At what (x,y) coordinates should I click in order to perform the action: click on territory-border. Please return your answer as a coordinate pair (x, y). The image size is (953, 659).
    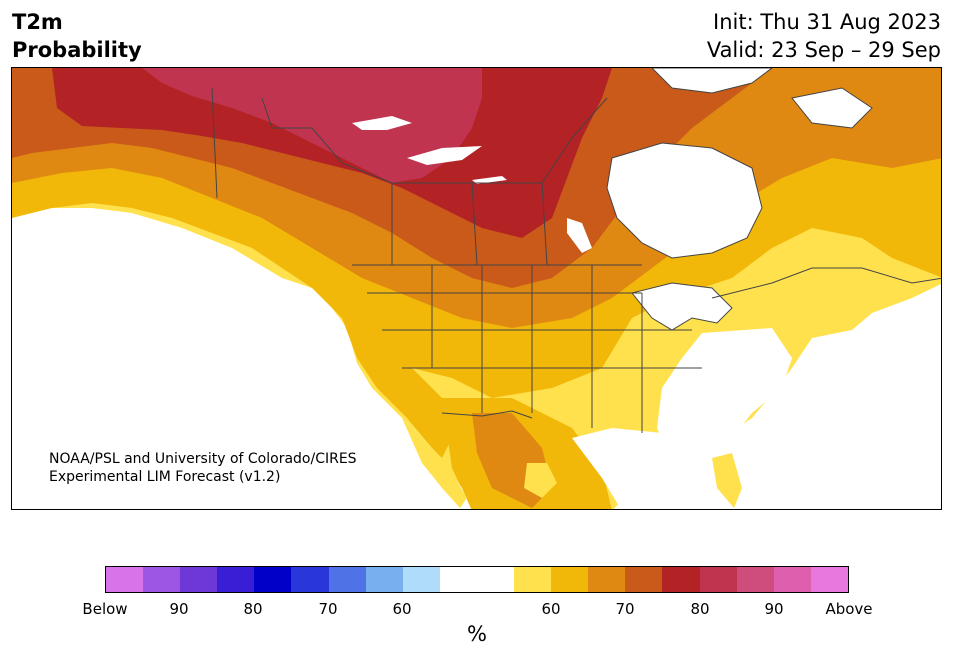
    Looking at the image, I should click on (434, 140).